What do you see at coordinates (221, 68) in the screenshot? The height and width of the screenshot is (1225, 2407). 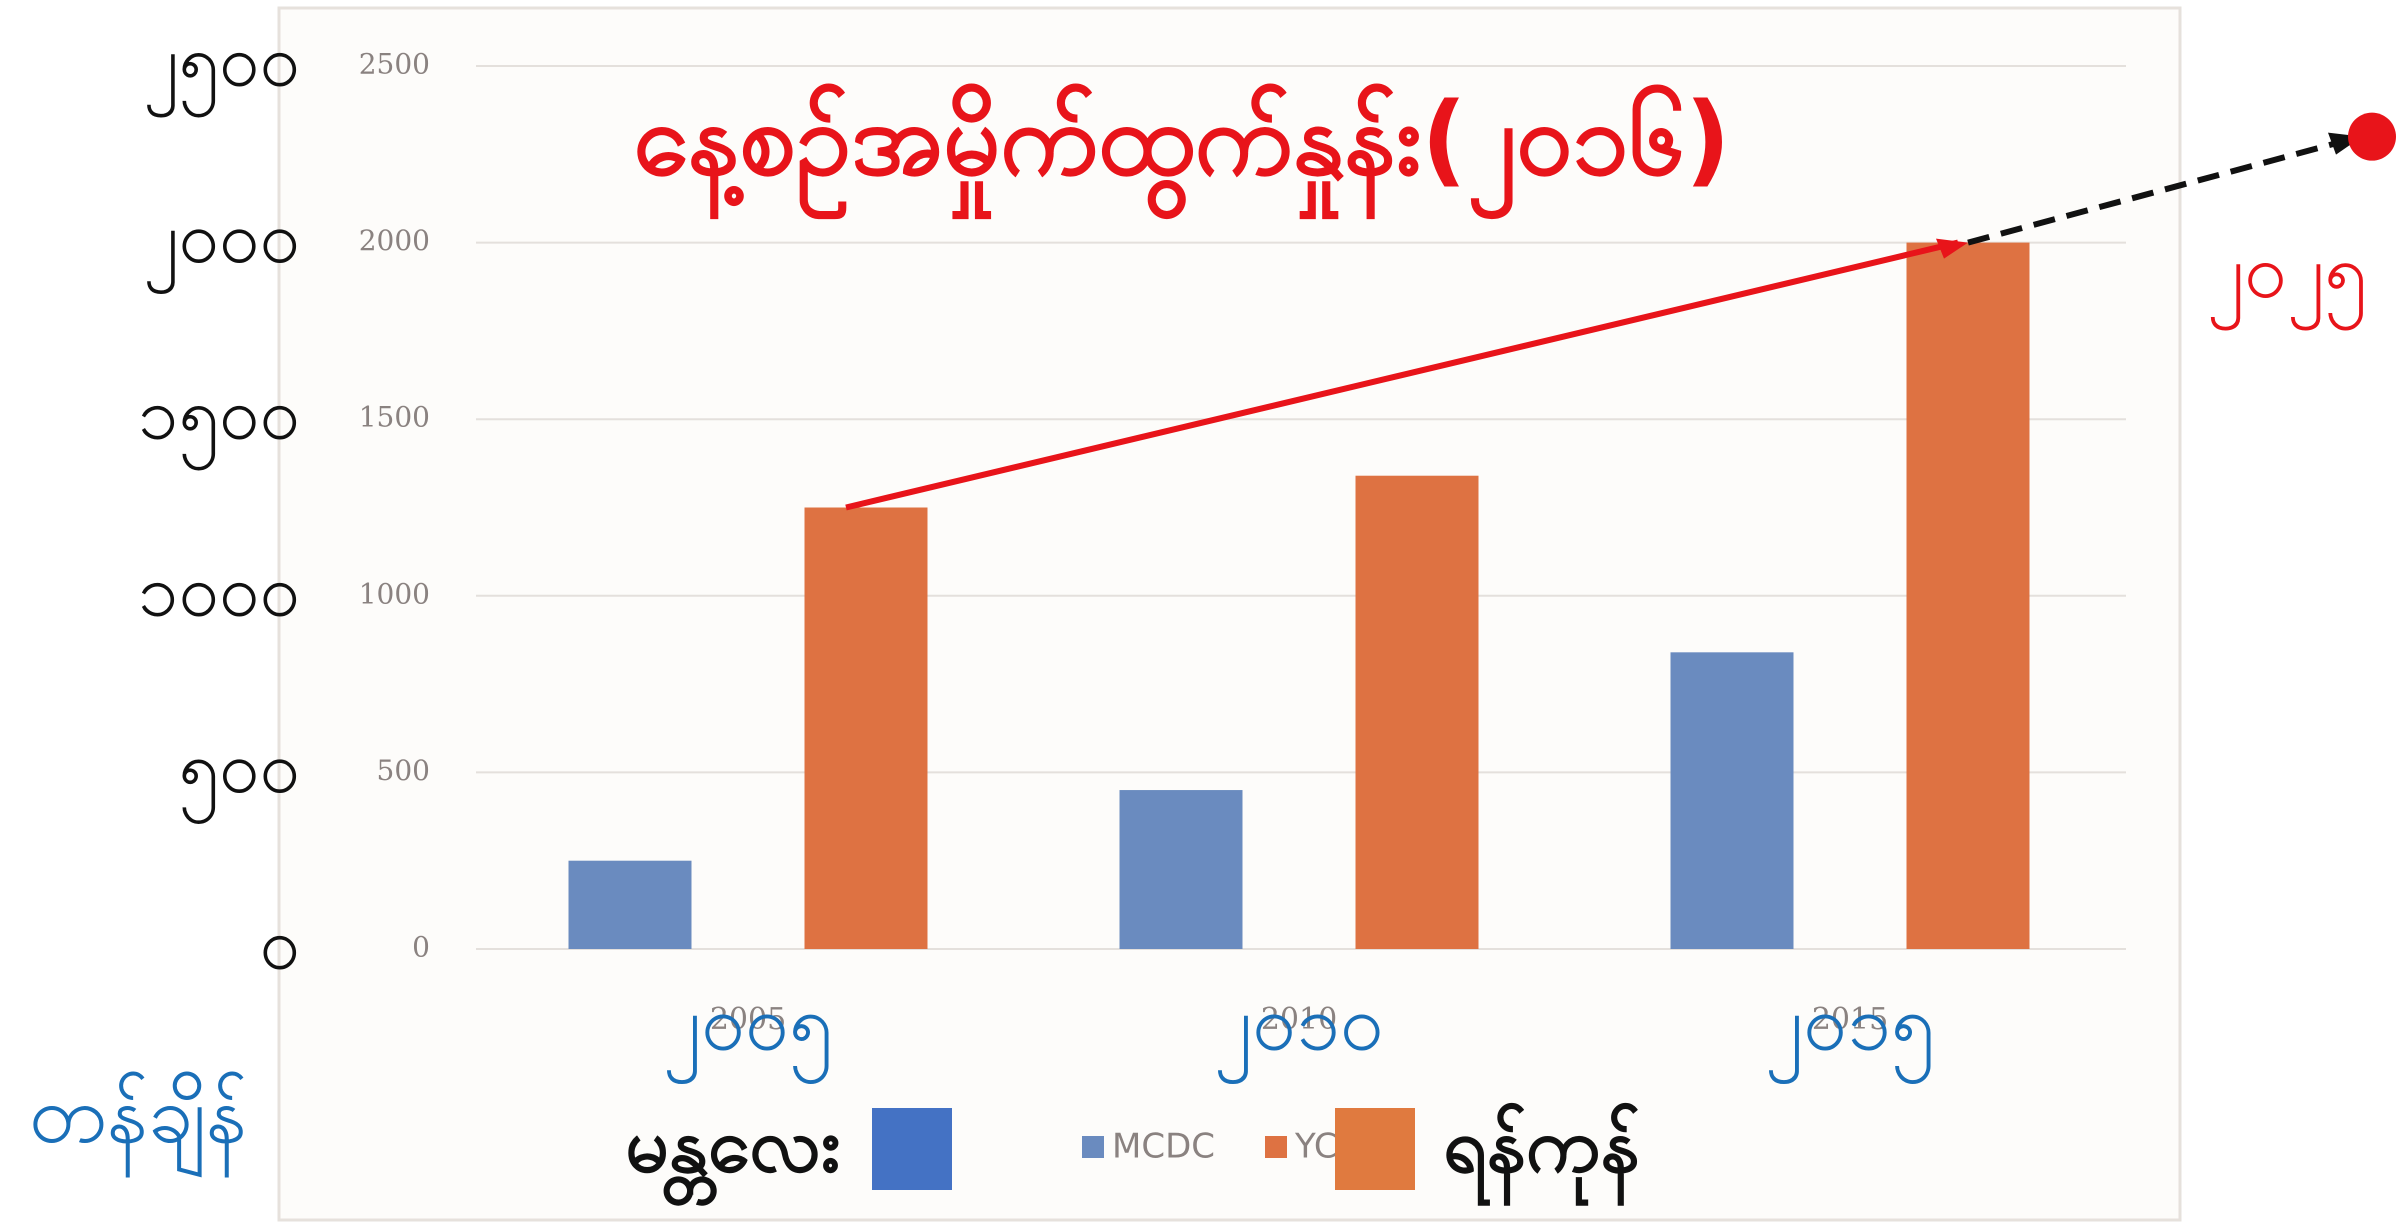 I see `y-tick-label-overlay: ၂၅၀၀` at bounding box center [221, 68].